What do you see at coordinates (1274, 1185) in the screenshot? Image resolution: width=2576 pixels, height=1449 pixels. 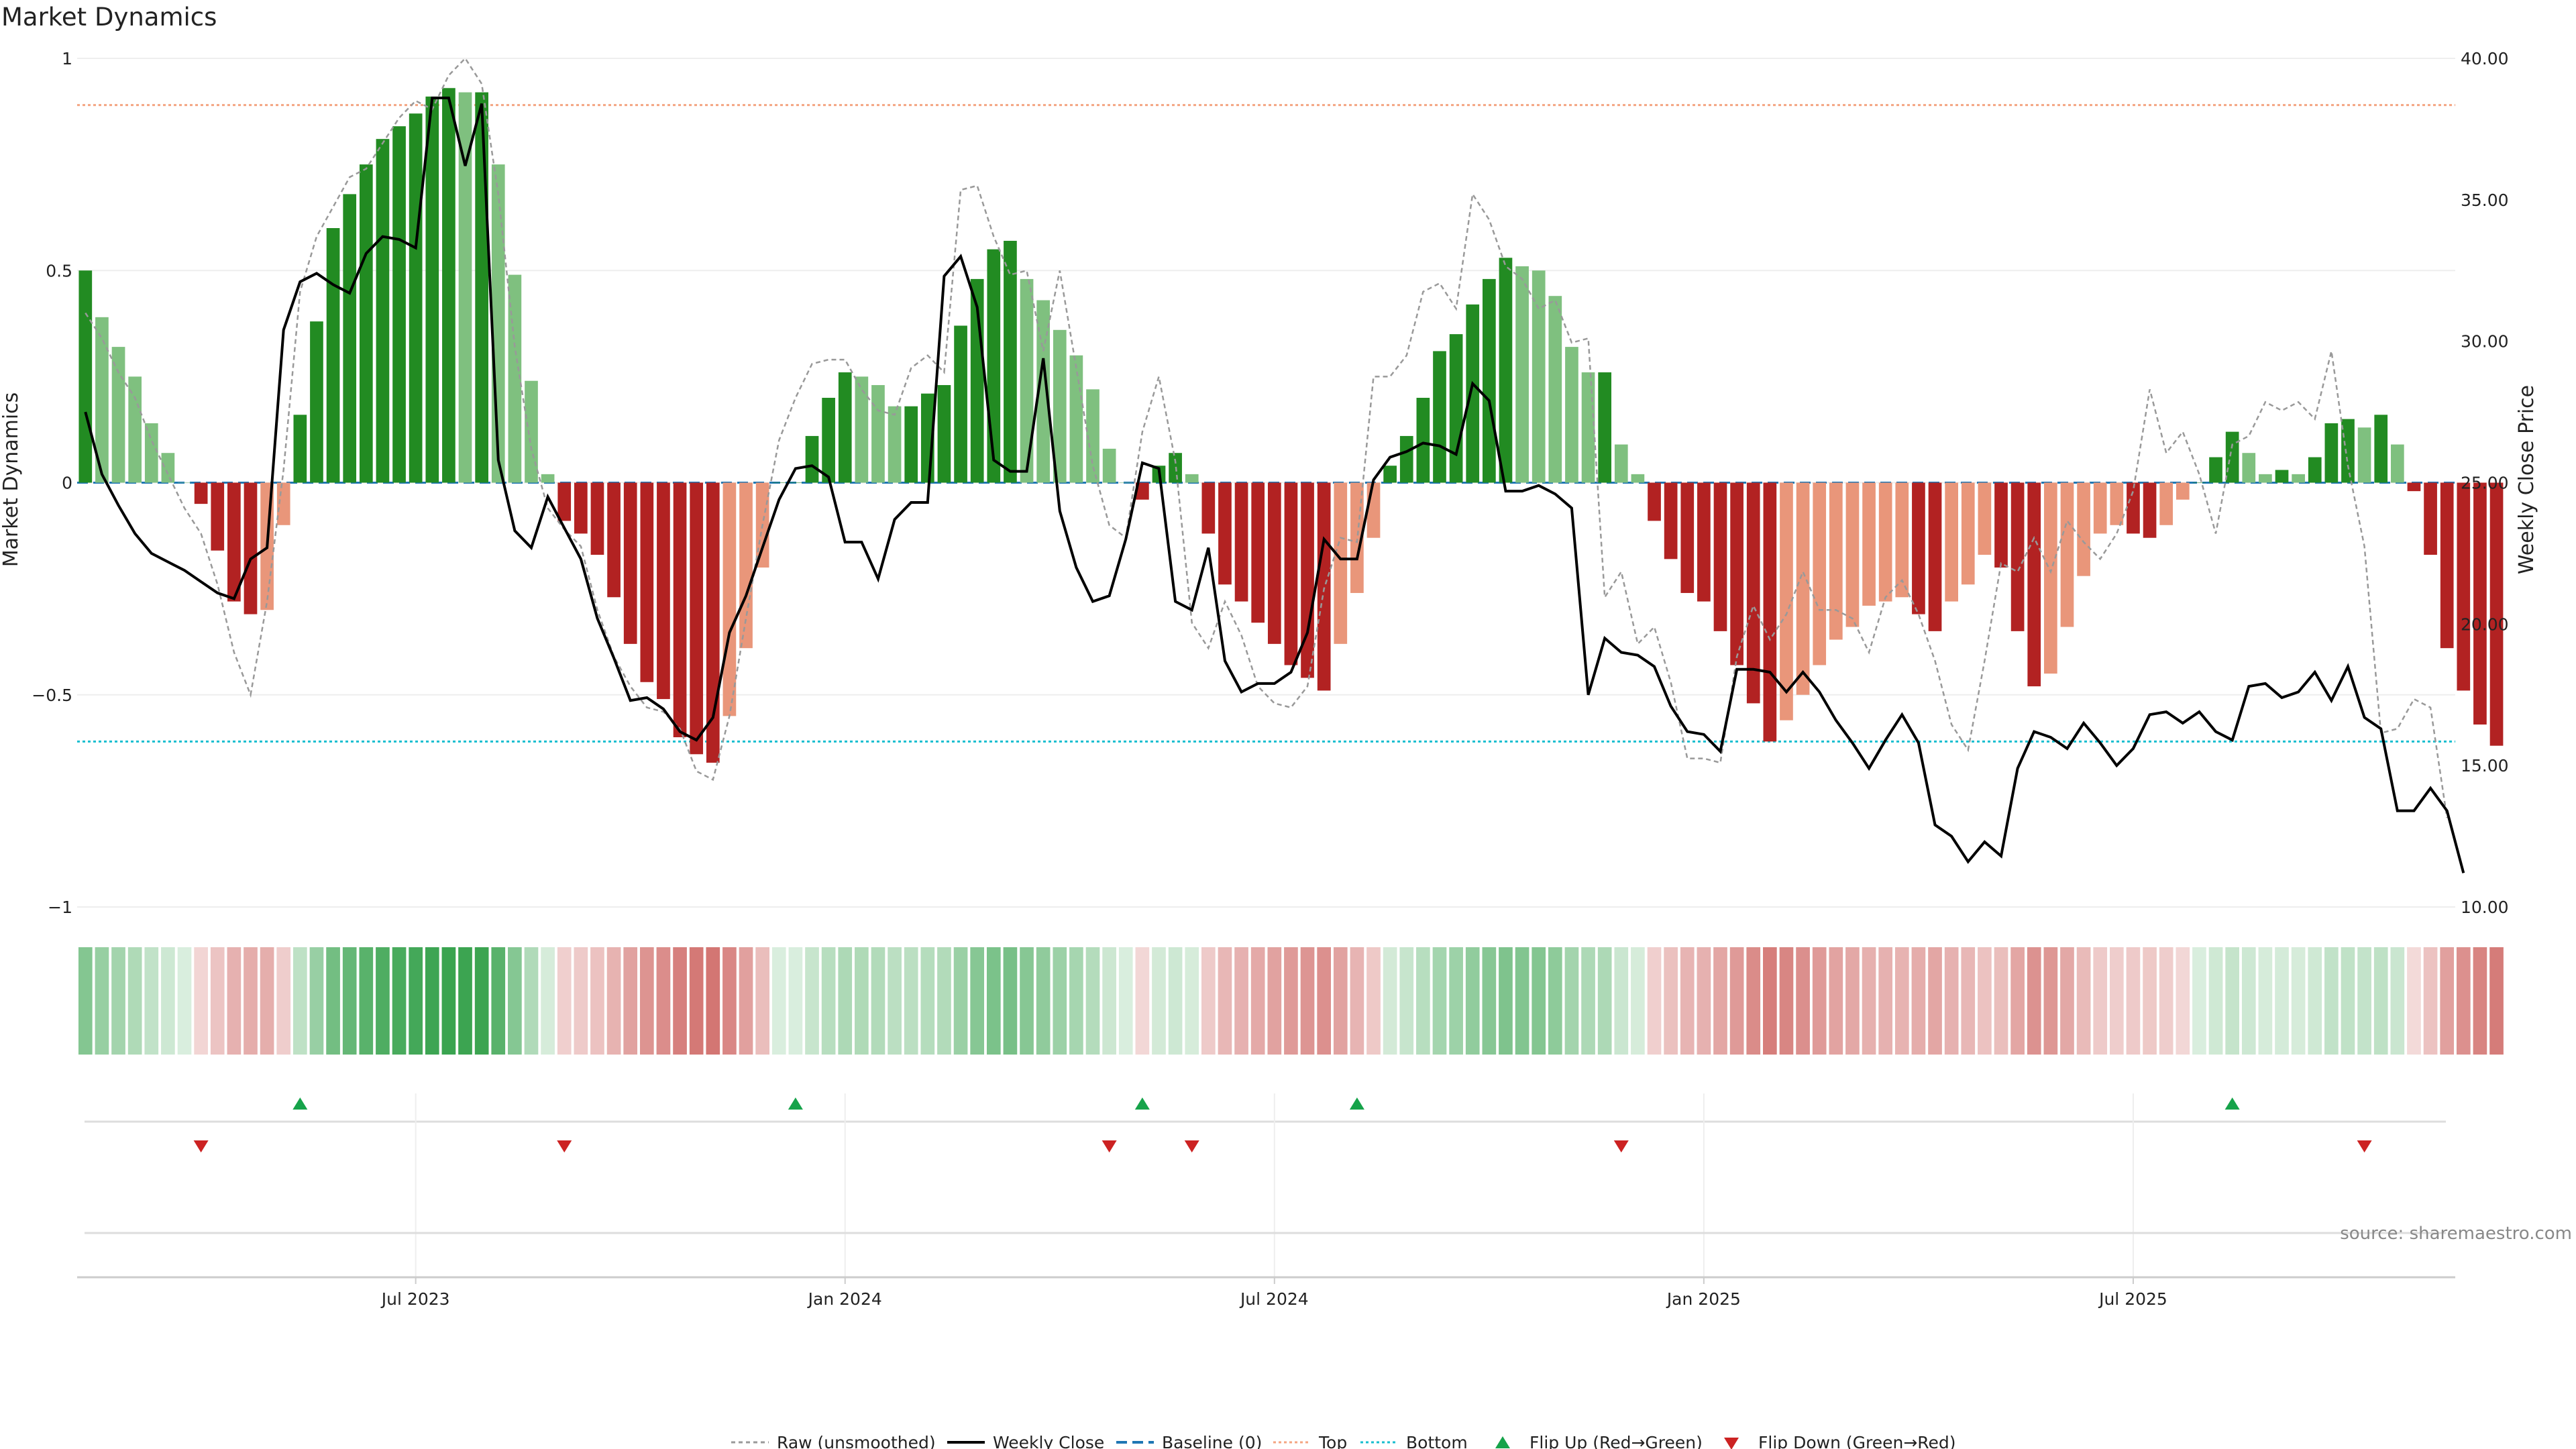 I see `flip-panel-gridlines` at bounding box center [1274, 1185].